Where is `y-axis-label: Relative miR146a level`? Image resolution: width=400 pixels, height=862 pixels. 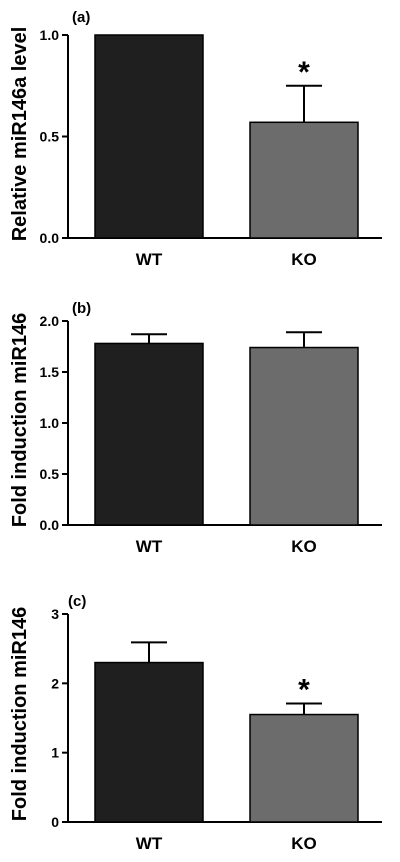
y-axis-label: Relative miR146a level is located at coordinates (20, 134).